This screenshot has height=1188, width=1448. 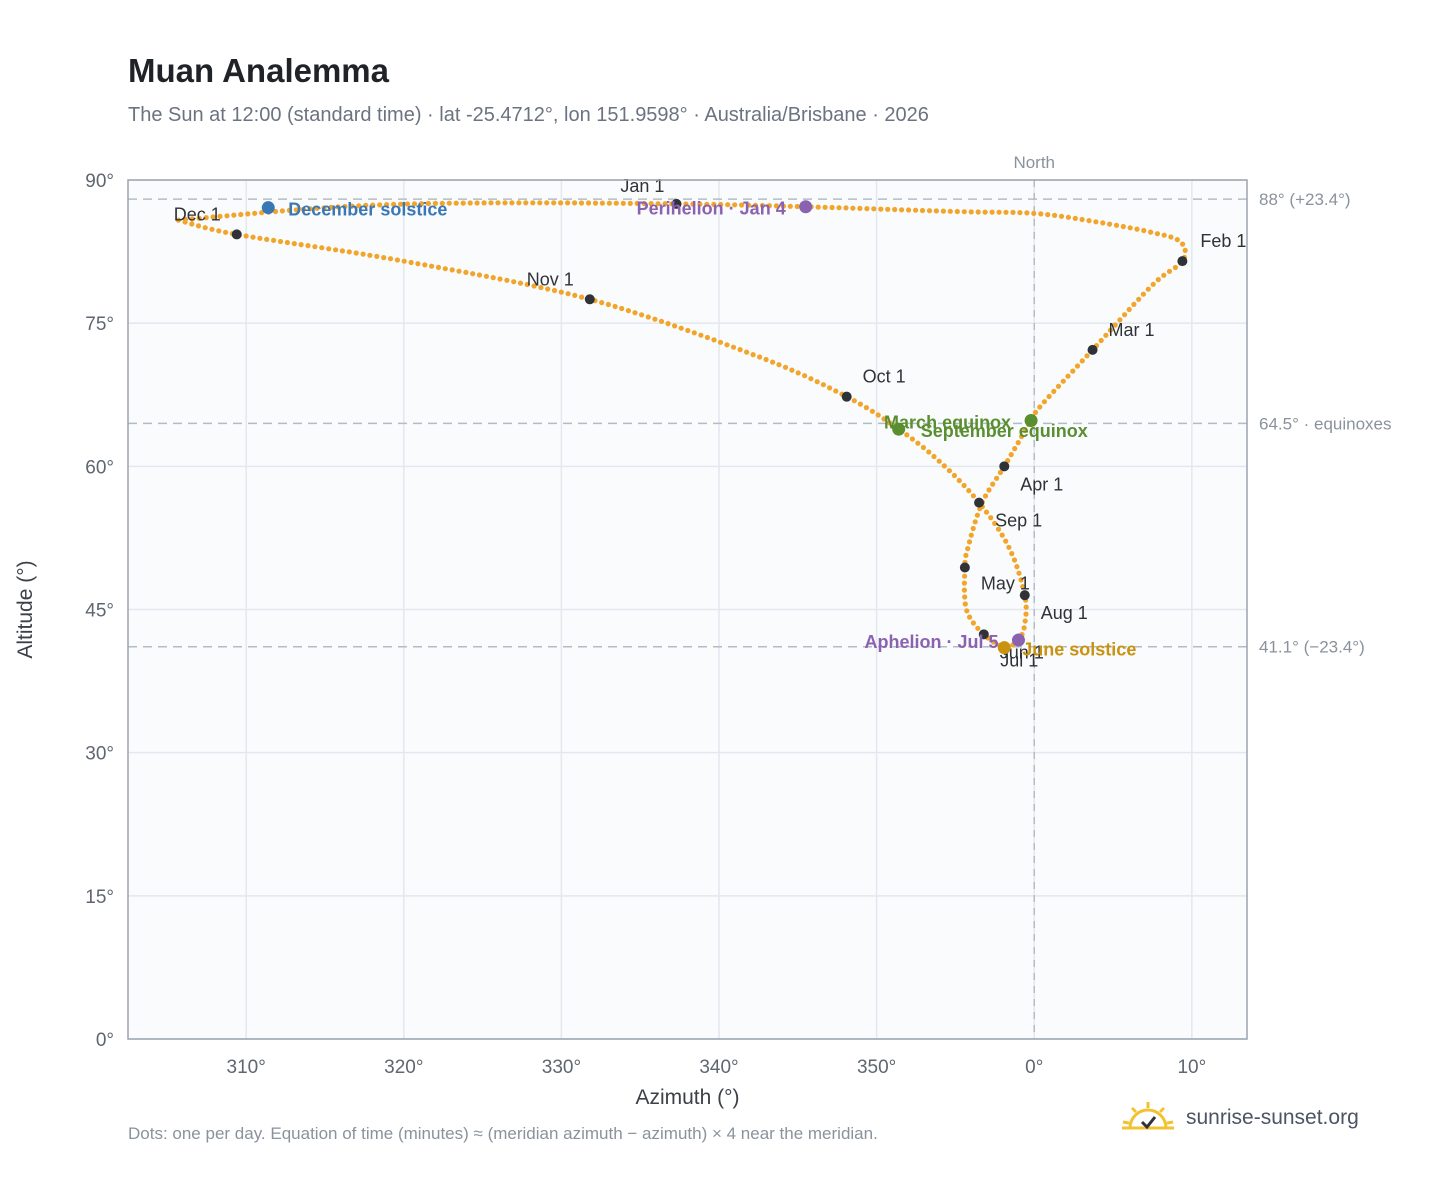 I want to click on month-label: Dec 1, so click(x=197, y=214).